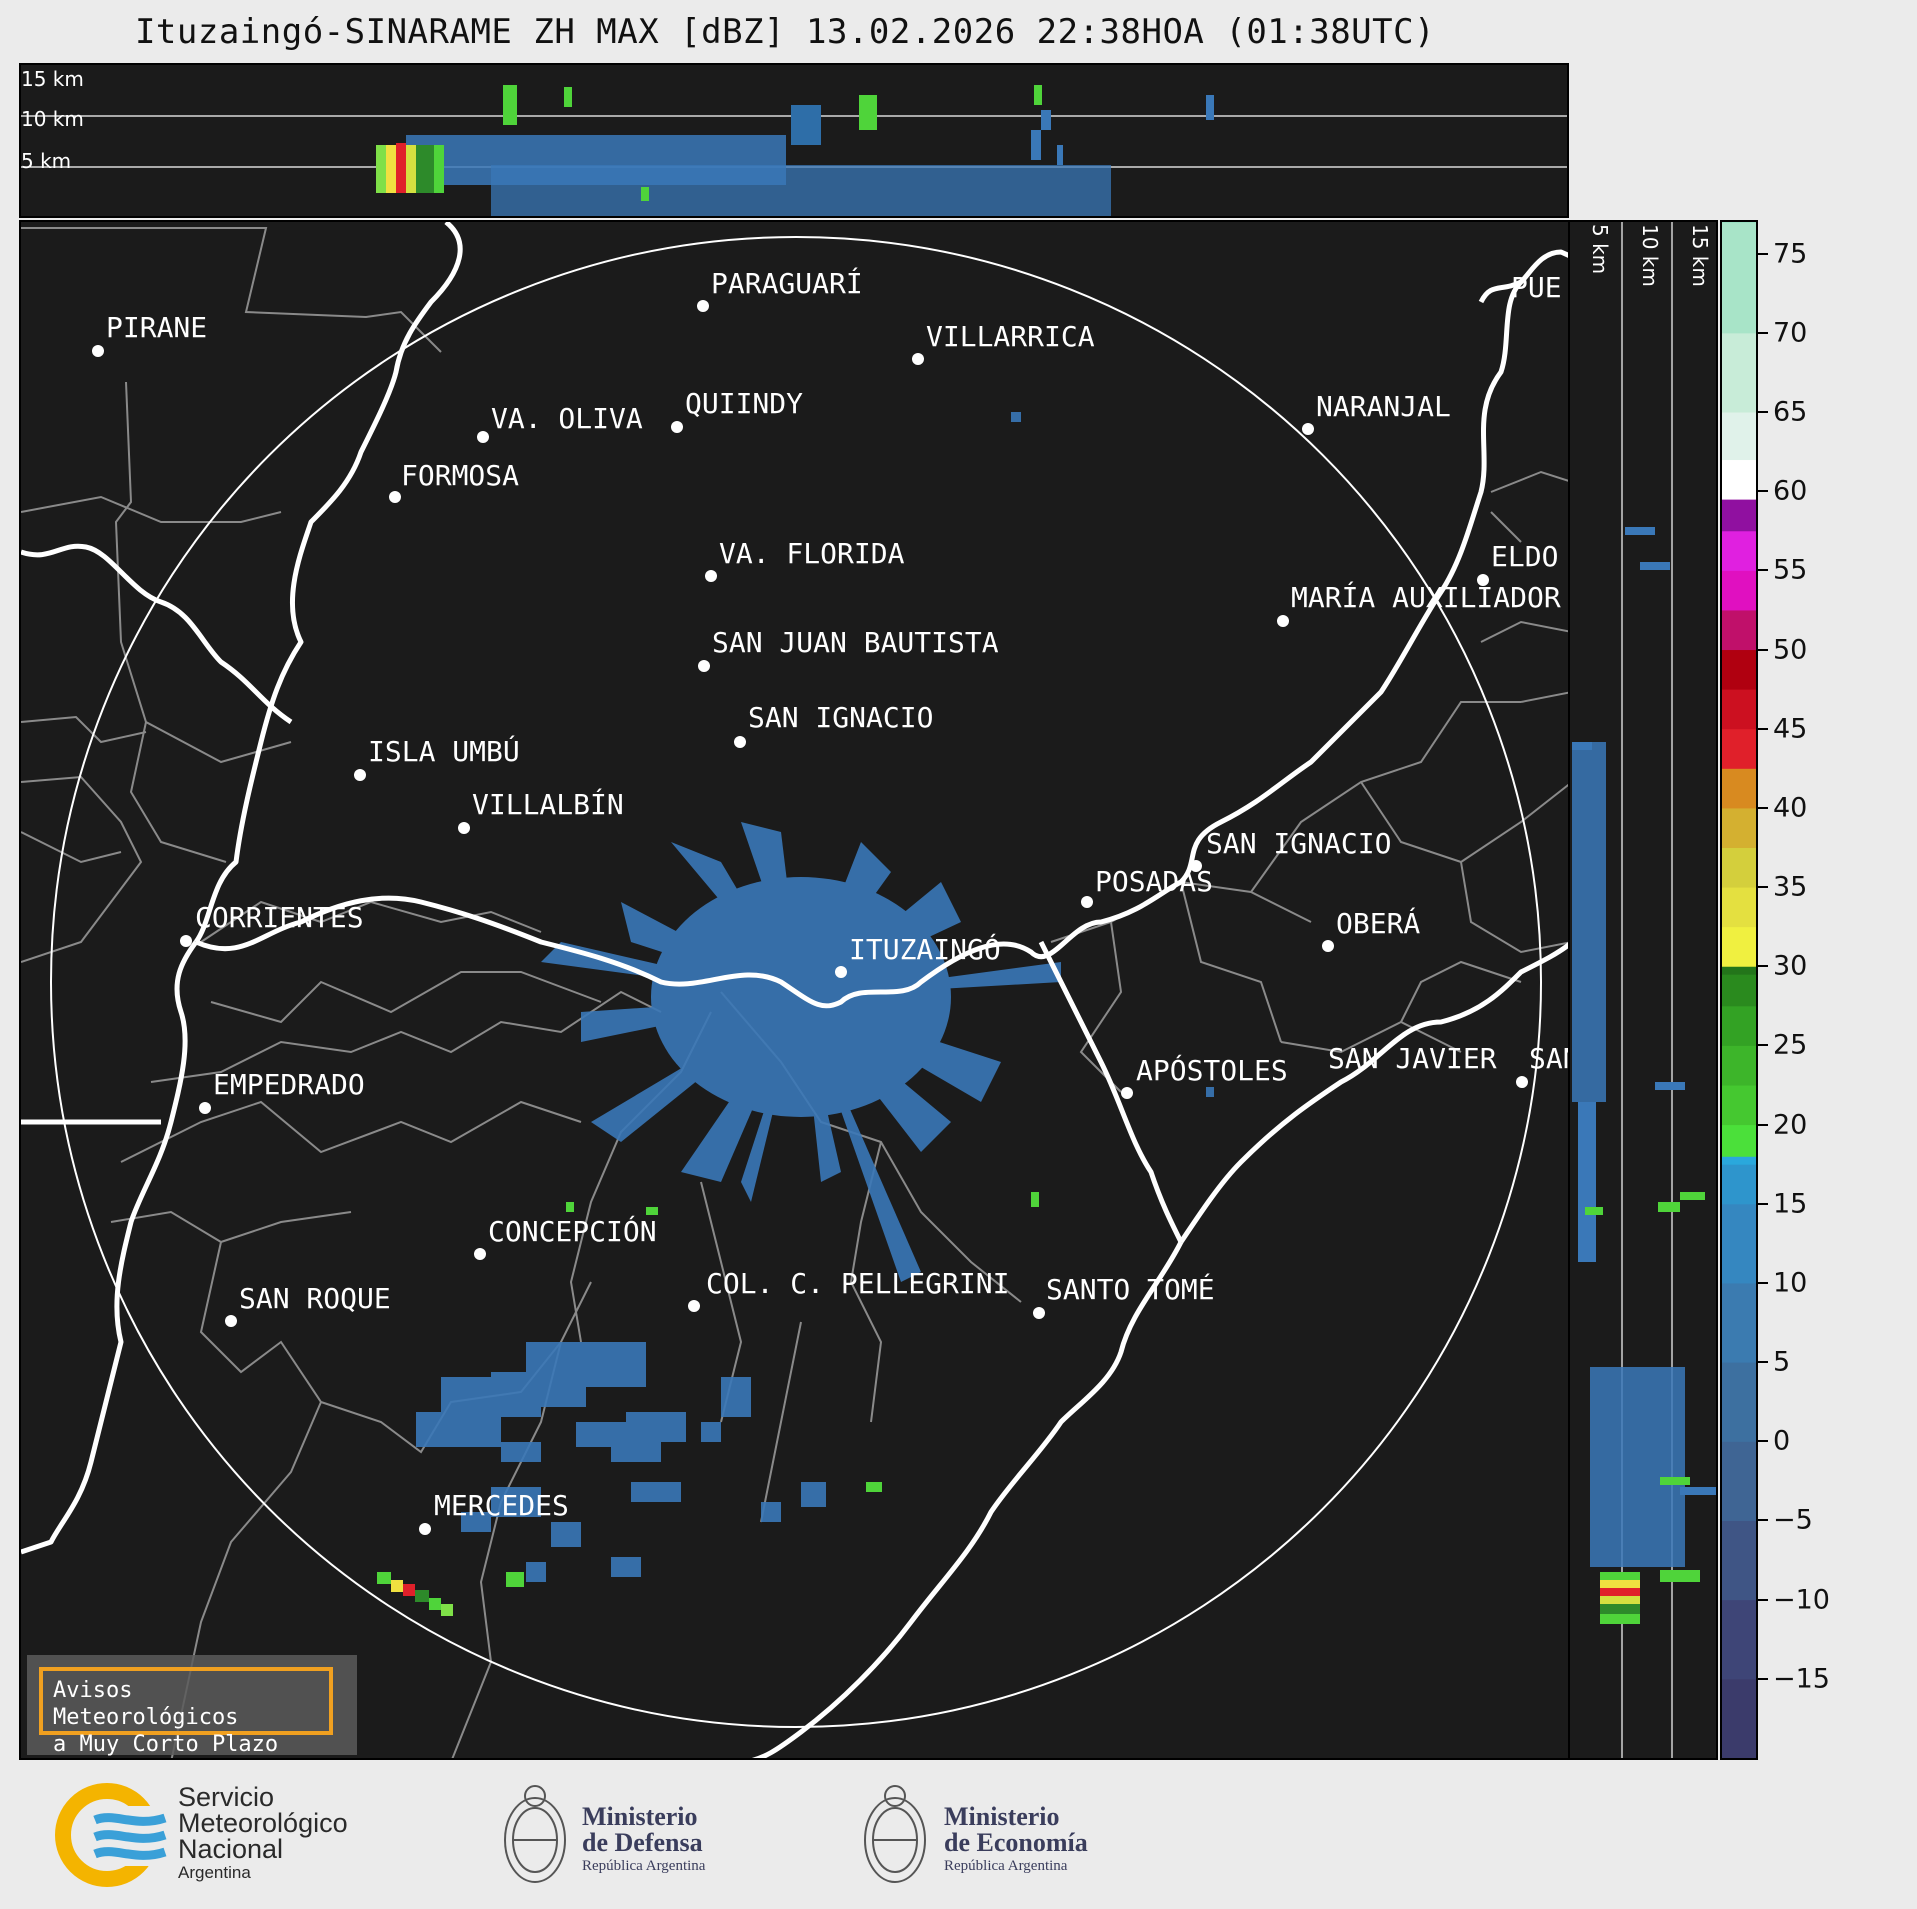 The width and height of the screenshot is (1917, 1909). What do you see at coordinates (1790, 650) in the screenshot?
I see `colorbar-tick-label: 50` at bounding box center [1790, 650].